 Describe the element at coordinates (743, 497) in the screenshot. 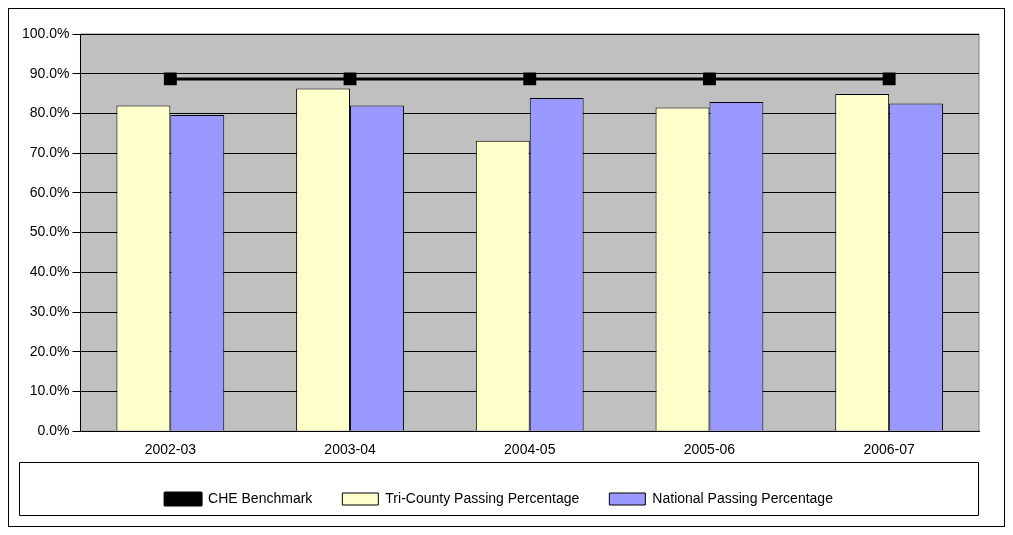

I see `legend-label: National Passing Percentage` at that location.